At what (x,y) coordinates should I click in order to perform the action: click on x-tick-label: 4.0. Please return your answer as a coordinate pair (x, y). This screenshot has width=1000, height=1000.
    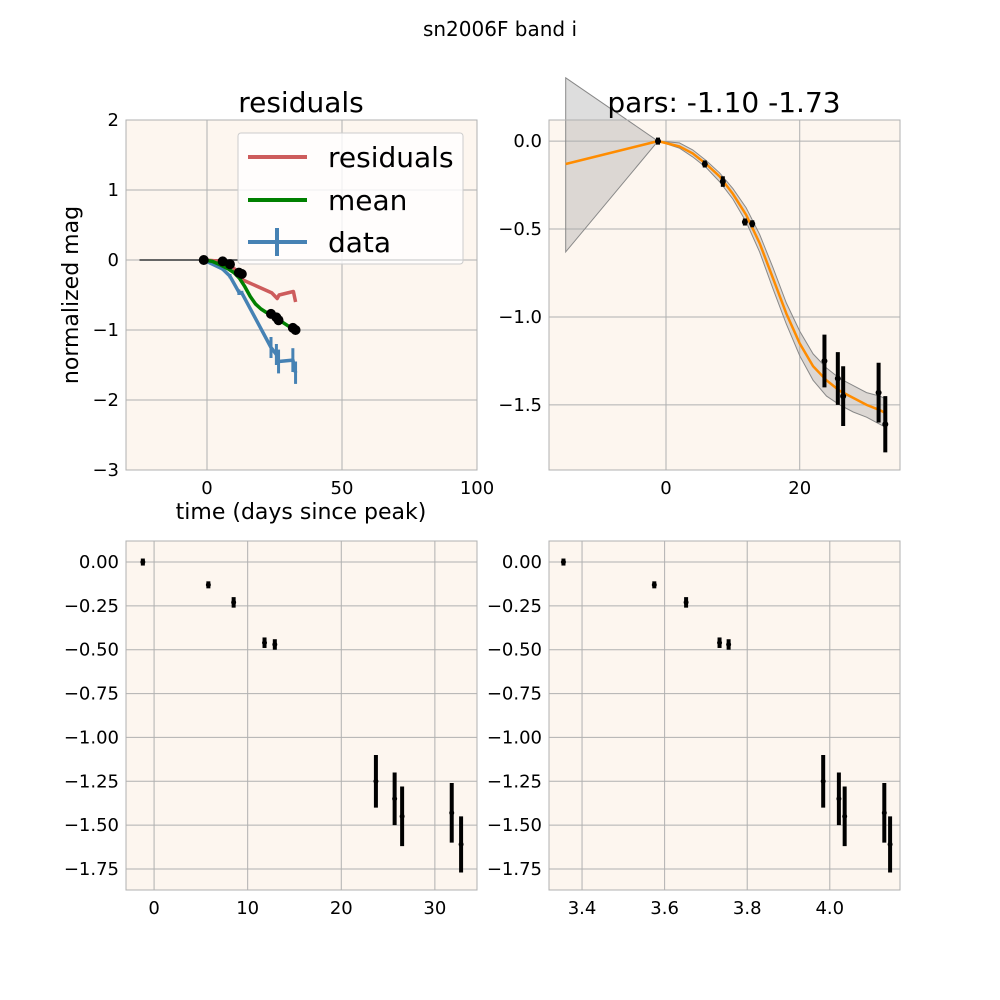
    Looking at the image, I should click on (829, 908).